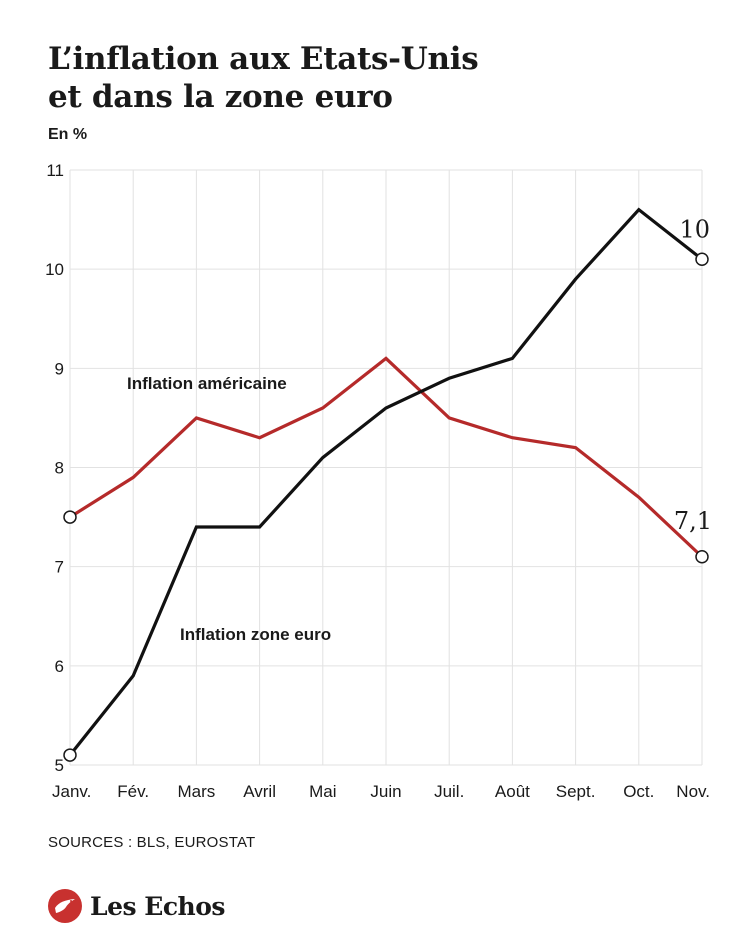 The image size is (750, 938). I want to click on chart-title-line-2: et dans la zone euro, so click(220, 97).